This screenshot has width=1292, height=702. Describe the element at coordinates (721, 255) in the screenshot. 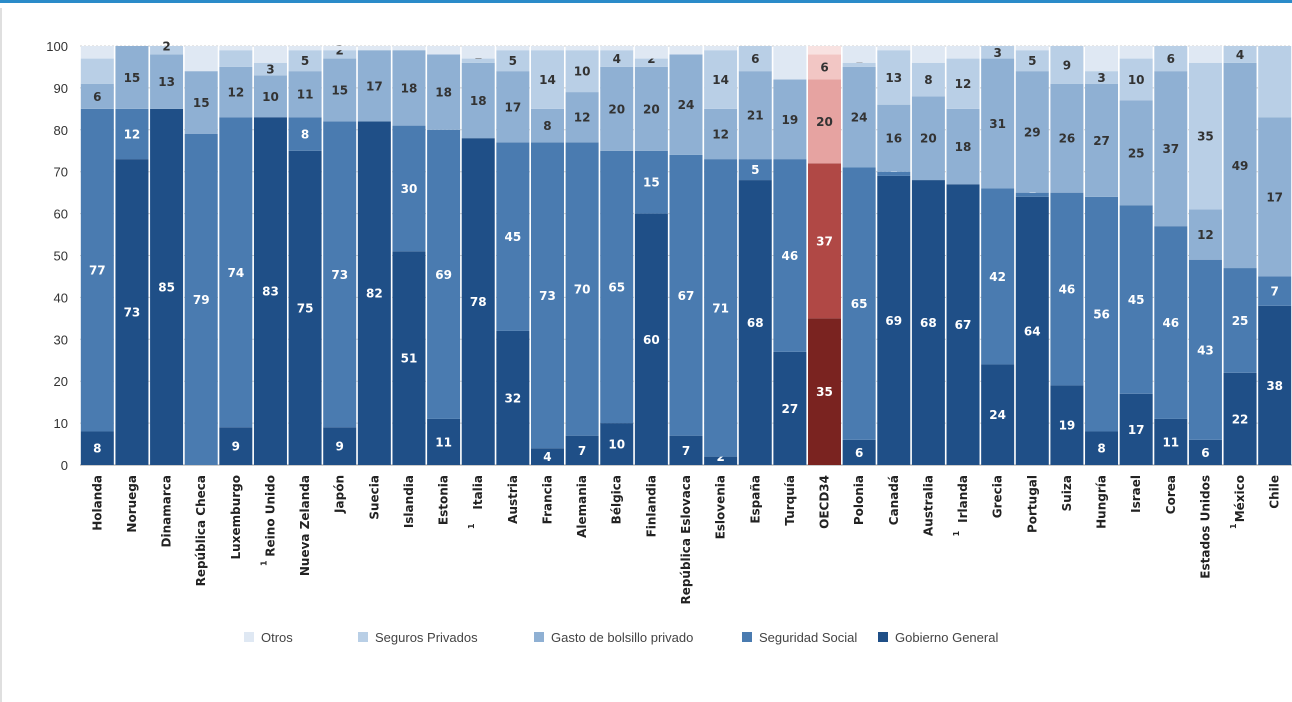

I see `bar-group-eslovenia: 2 71 12 14` at that location.